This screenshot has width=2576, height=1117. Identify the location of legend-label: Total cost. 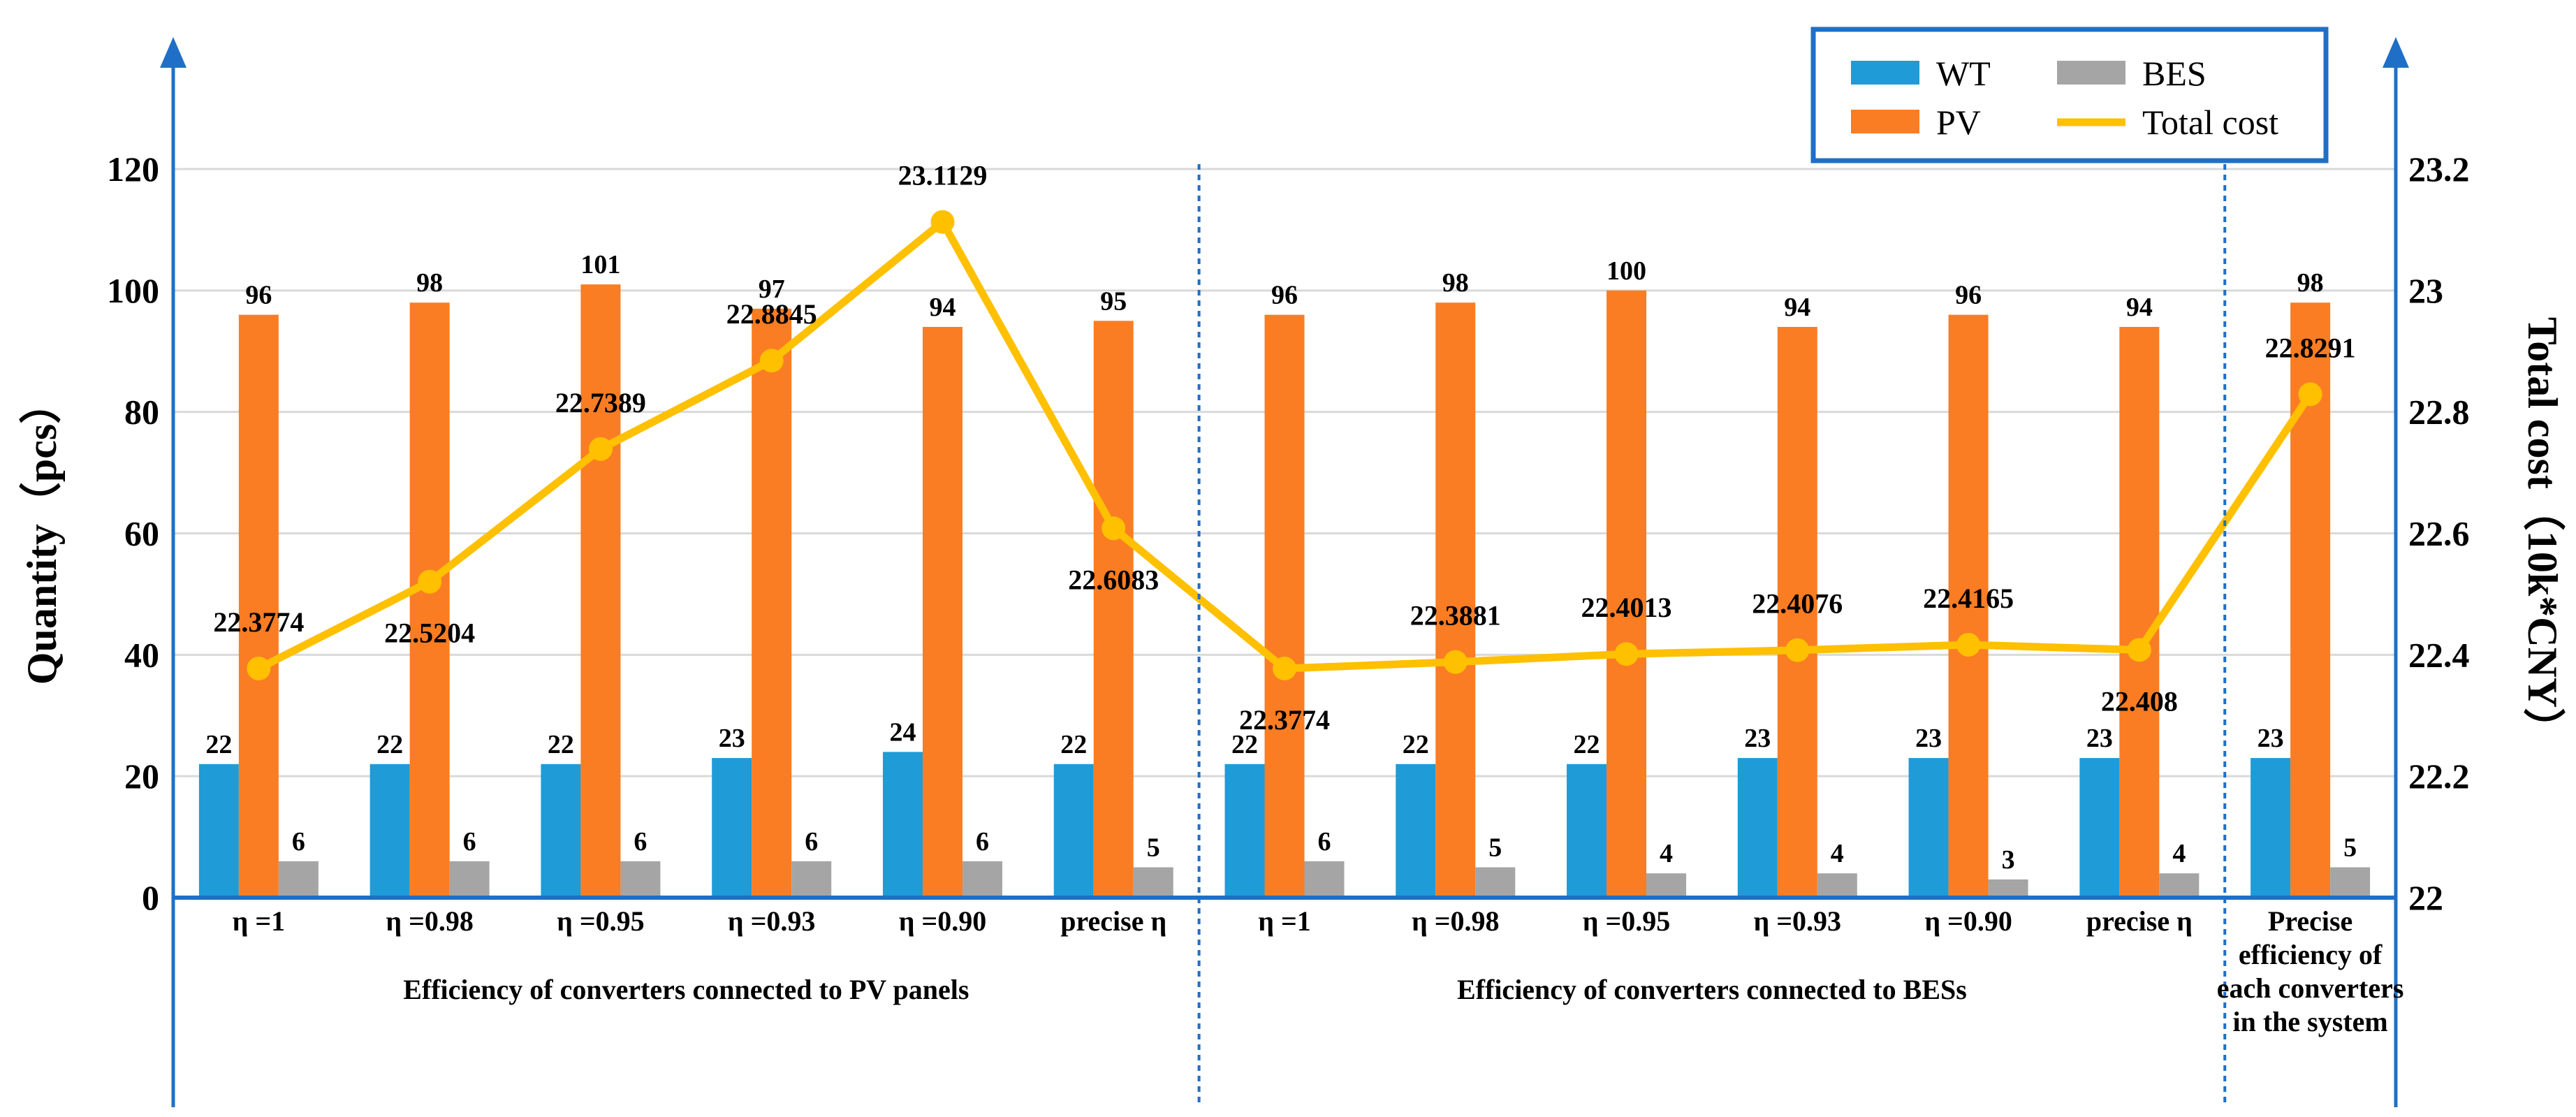
(2210, 122).